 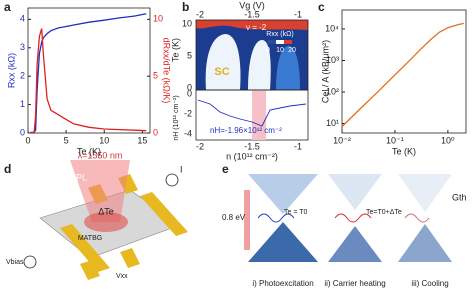 What do you see at coordinates (175, 50) in the screenshot?
I see `axis-label: Te (K)` at bounding box center [175, 50].